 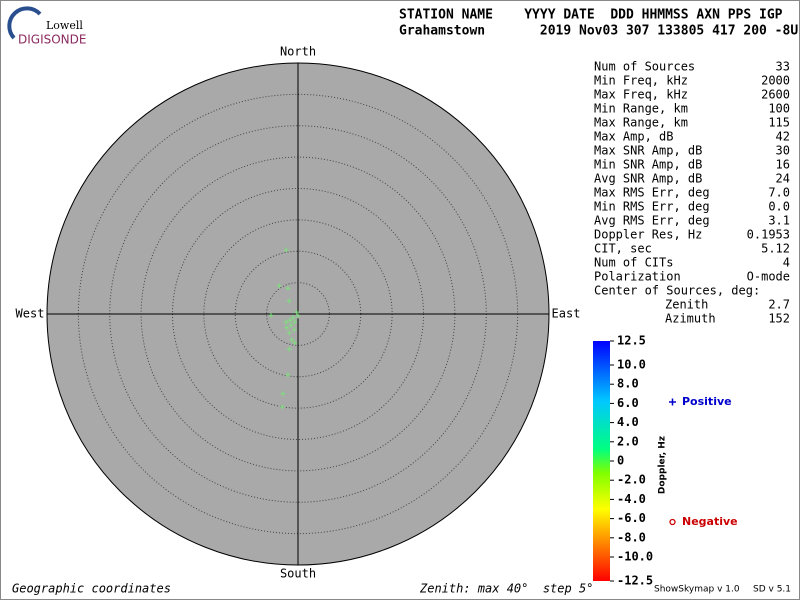 What do you see at coordinates (637, 277) in the screenshot?
I see `stat-label: Polarization` at bounding box center [637, 277].